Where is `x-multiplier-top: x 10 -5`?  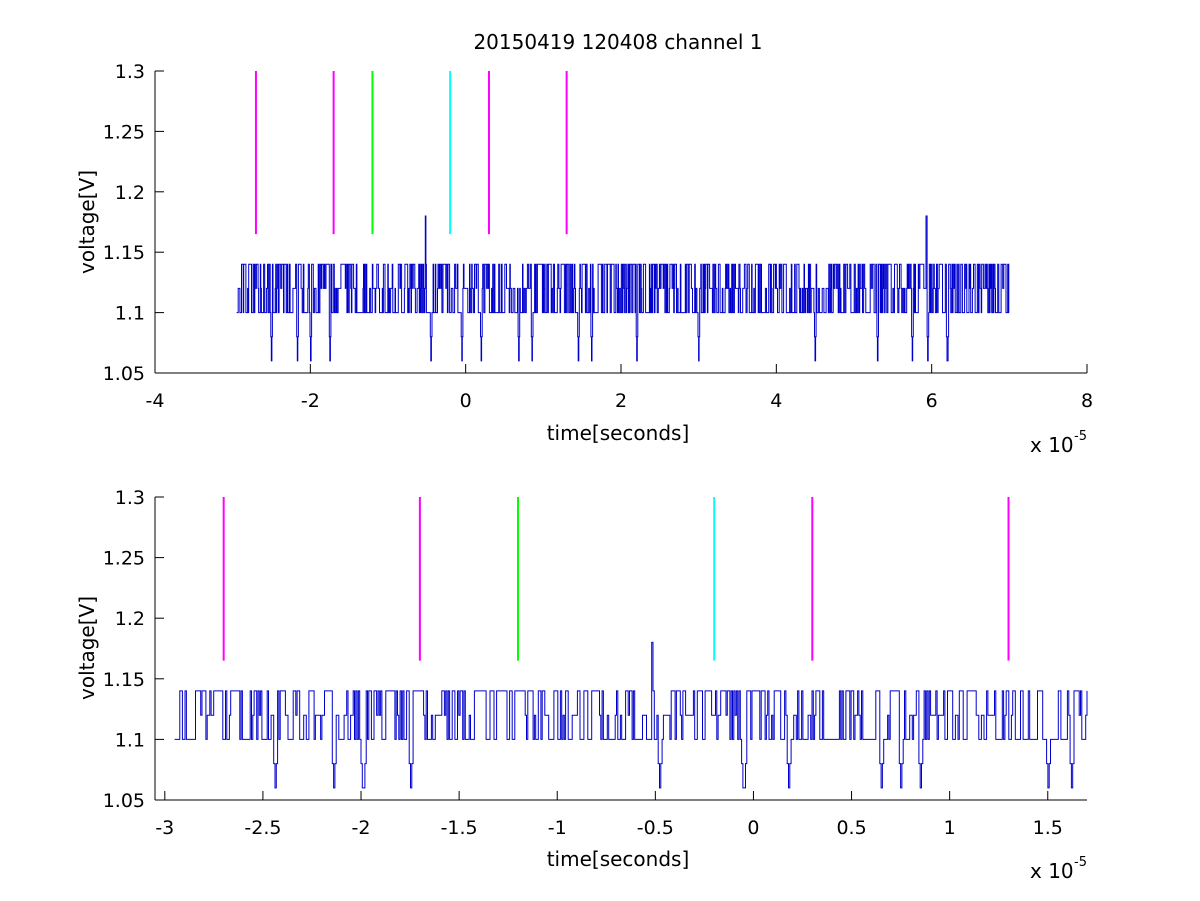 x-multiplier-top: x 10 -5 is located at coordinates (1058, 443).